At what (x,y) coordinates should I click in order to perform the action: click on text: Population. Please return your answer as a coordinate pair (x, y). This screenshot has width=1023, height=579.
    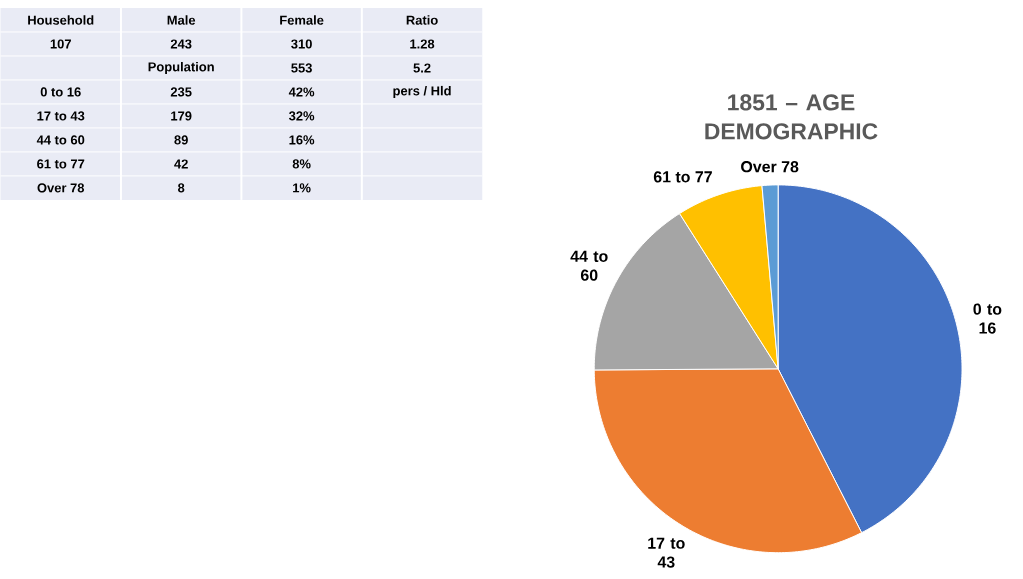
    Looking at the image, I should click on (181, 68).